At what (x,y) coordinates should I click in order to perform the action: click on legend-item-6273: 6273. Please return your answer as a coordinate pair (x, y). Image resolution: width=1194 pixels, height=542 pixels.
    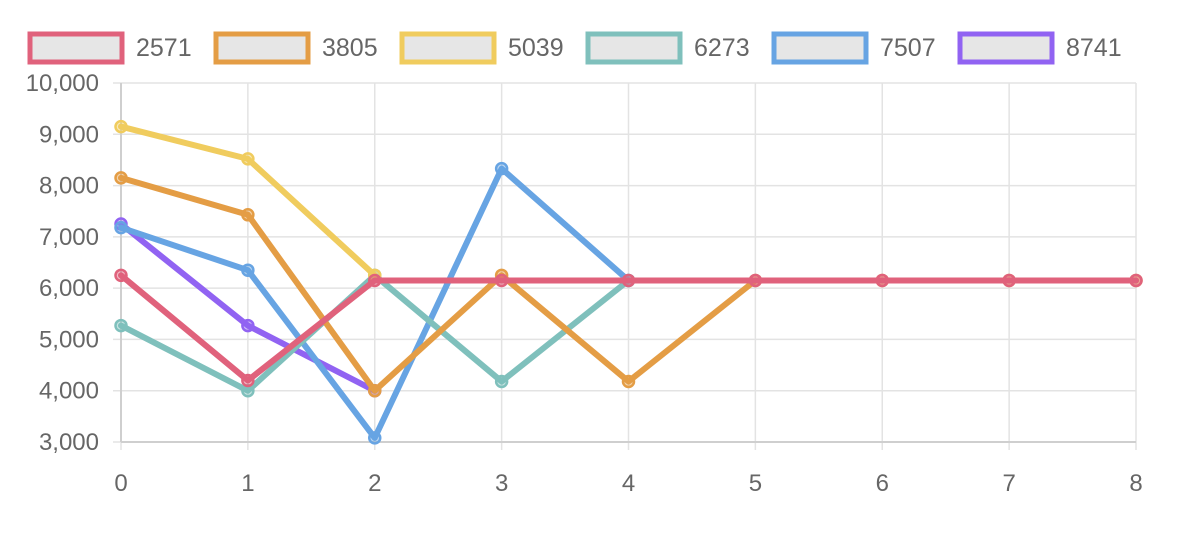
    Looking at the image, I should click on (667, 48).